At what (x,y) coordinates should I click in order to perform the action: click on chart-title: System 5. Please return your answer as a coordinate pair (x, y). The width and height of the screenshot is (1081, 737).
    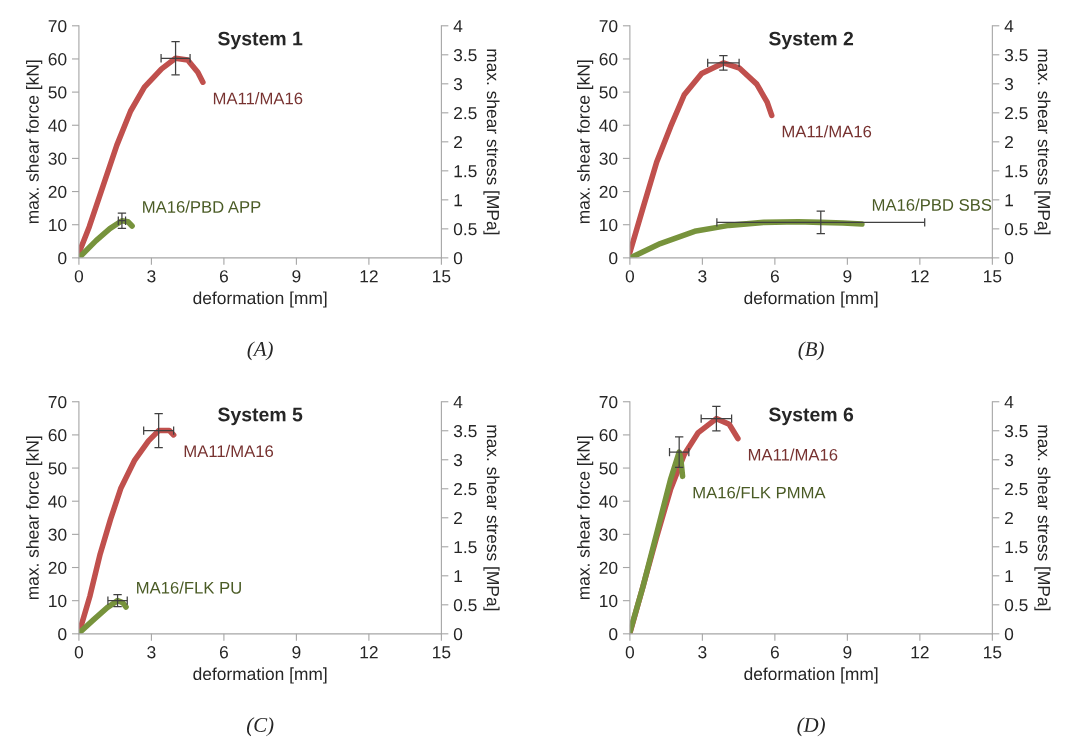
    Looking at the image, I should click on (260, 416).